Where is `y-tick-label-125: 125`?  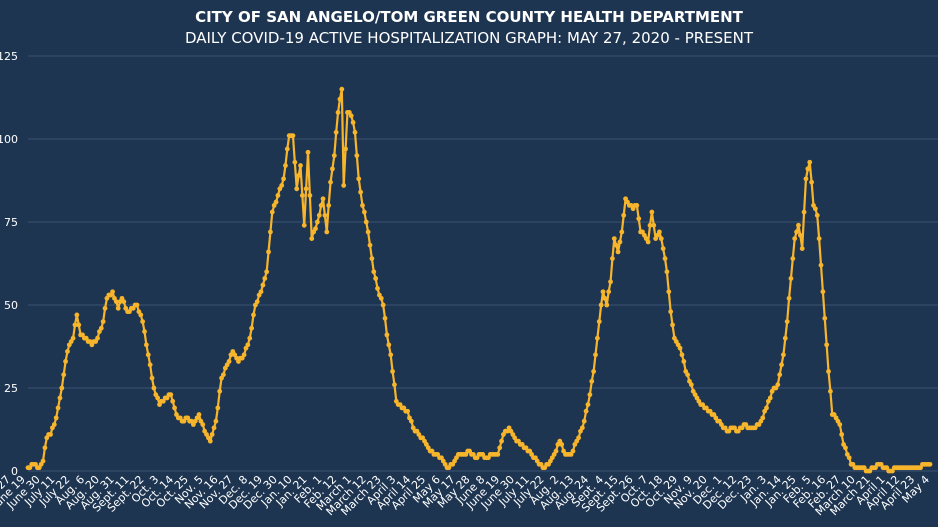 y-tick-label-125: 125 is located at coordinates (9, 56).